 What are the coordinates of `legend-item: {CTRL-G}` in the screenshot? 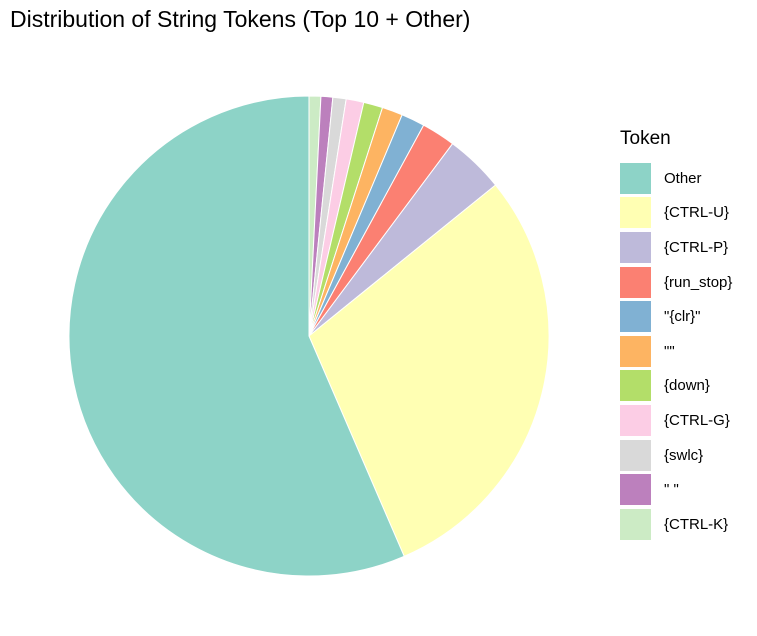 It's located at (676, 420).